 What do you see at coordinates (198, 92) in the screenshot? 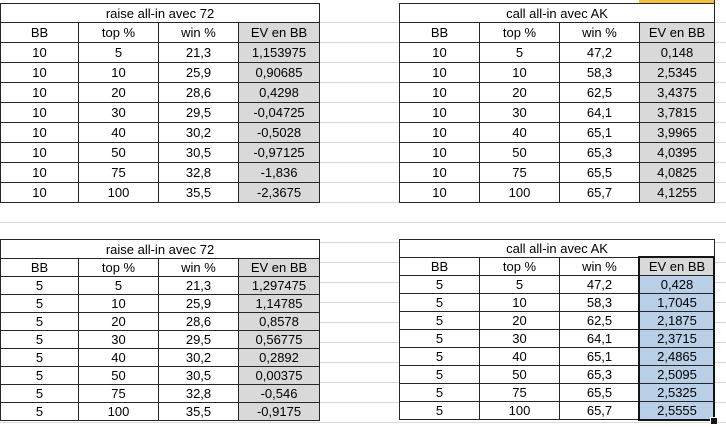
I see `cell: 28,6` at bounding box center [198, 92].